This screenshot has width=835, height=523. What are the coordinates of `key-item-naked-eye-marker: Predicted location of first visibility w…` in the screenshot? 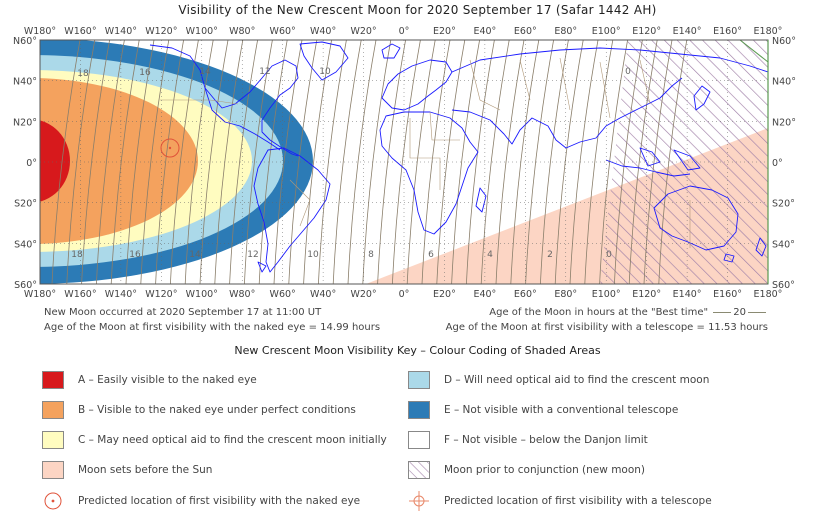 It's located at (201, 501).